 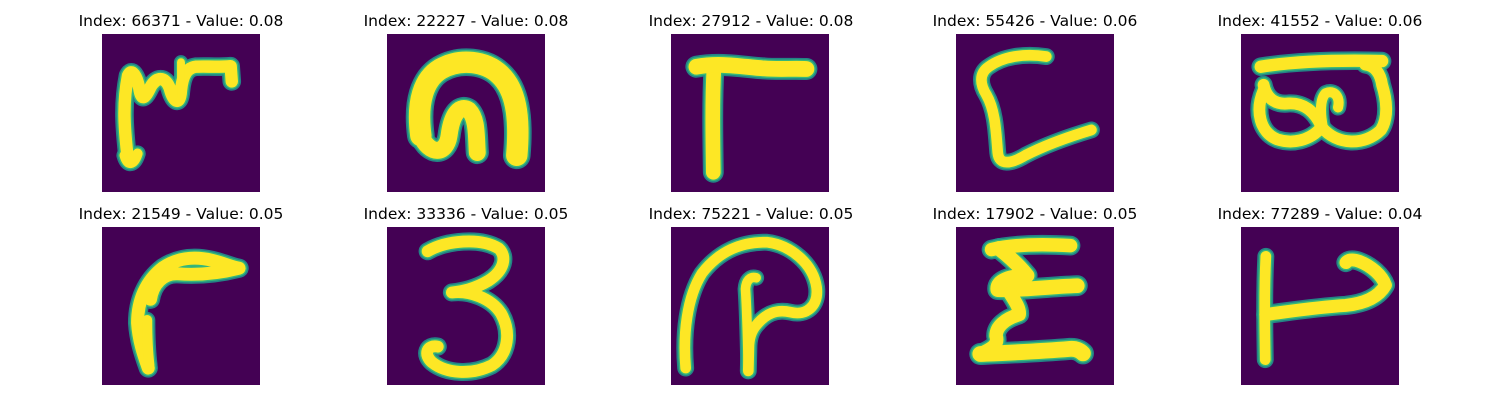 I want to click on panel-title: Index: 17902 - Value: 0.05, so click(x=1035, y=214).